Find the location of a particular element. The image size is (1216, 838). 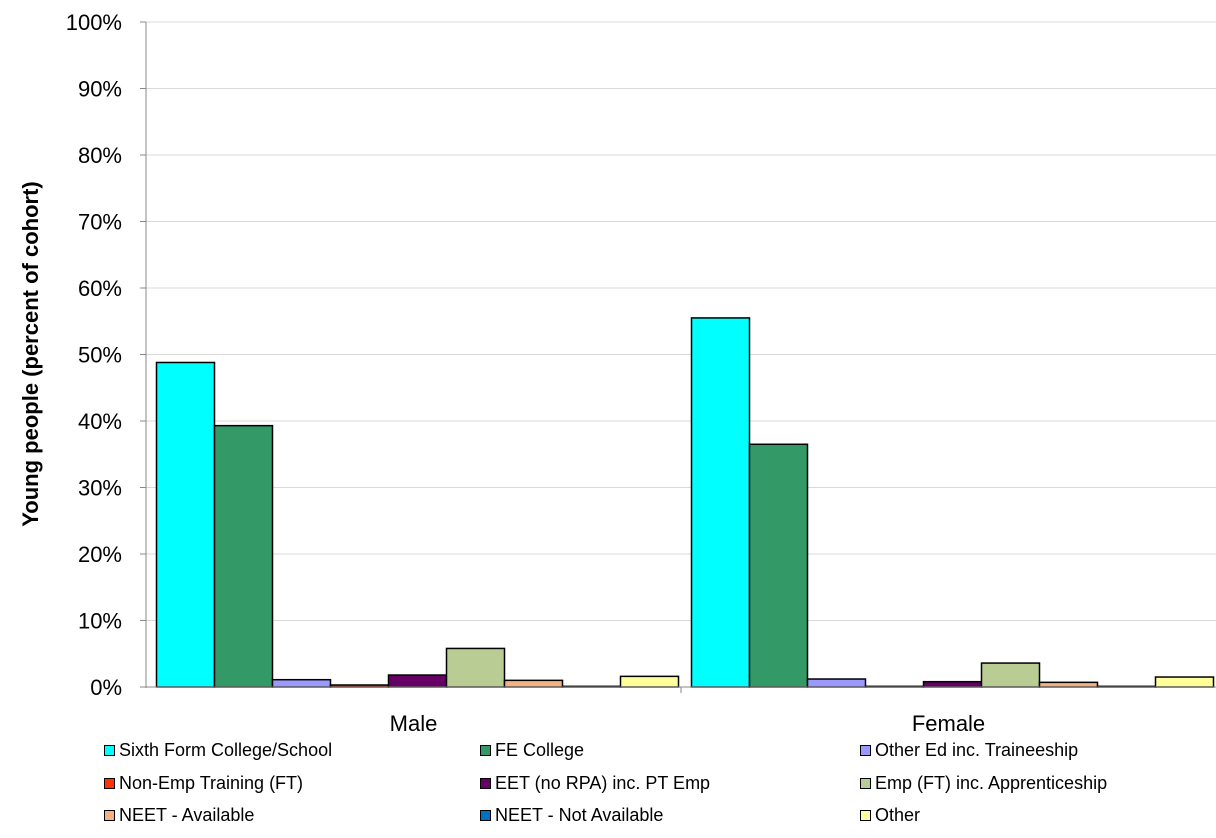

legend-label: Sixth Form College/School is located at coordinates (226, 749).